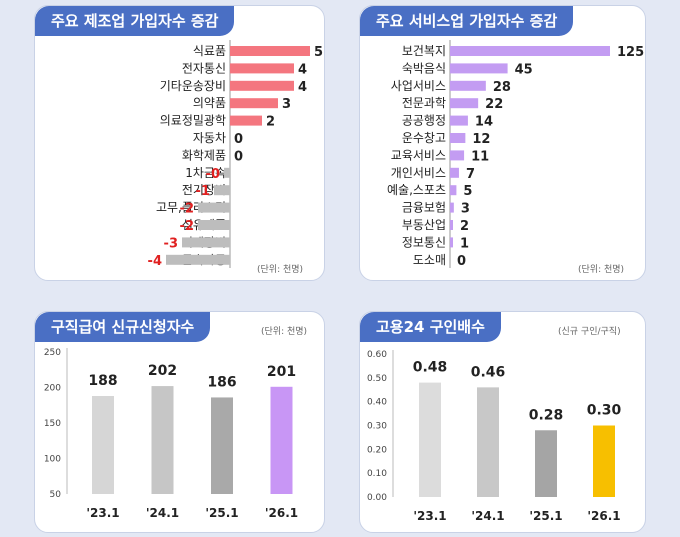 The width and height of the screenshot is (680, 537). What do you see at coordinates (424, 208) in the screenshot?
I see `category-label: 금융보험` at bounding box center [424, 208].